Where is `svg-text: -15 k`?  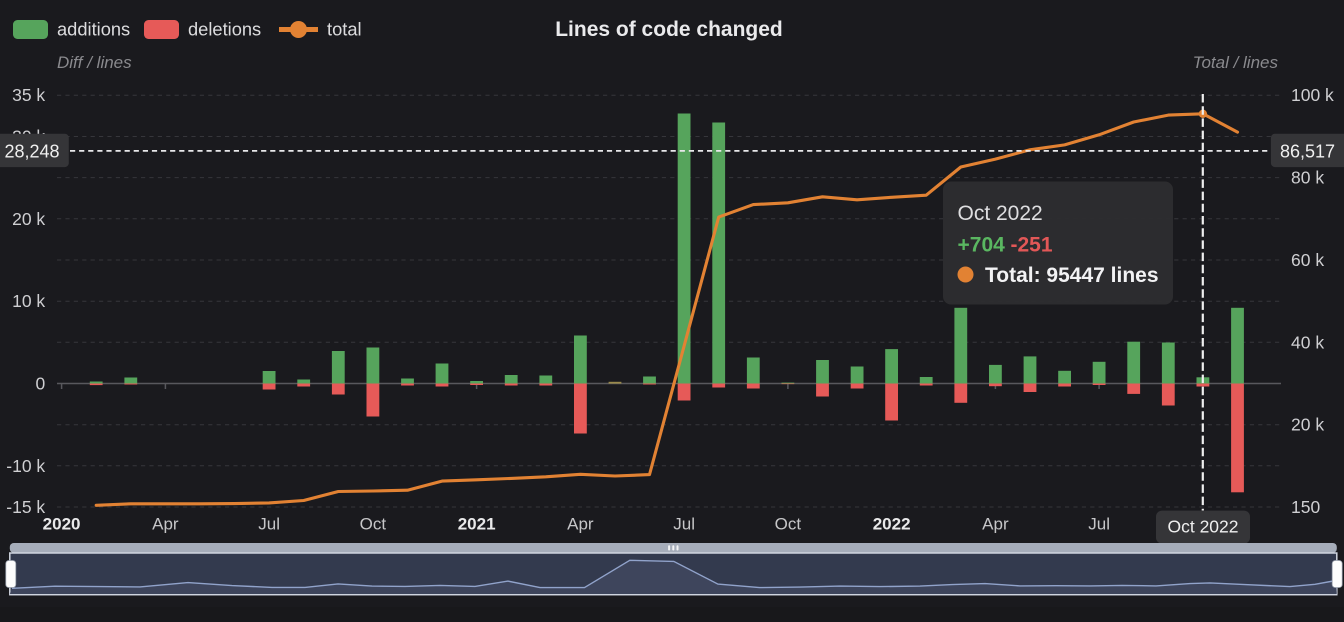
svg-text: -15 k is located at coordinates (25, 507).